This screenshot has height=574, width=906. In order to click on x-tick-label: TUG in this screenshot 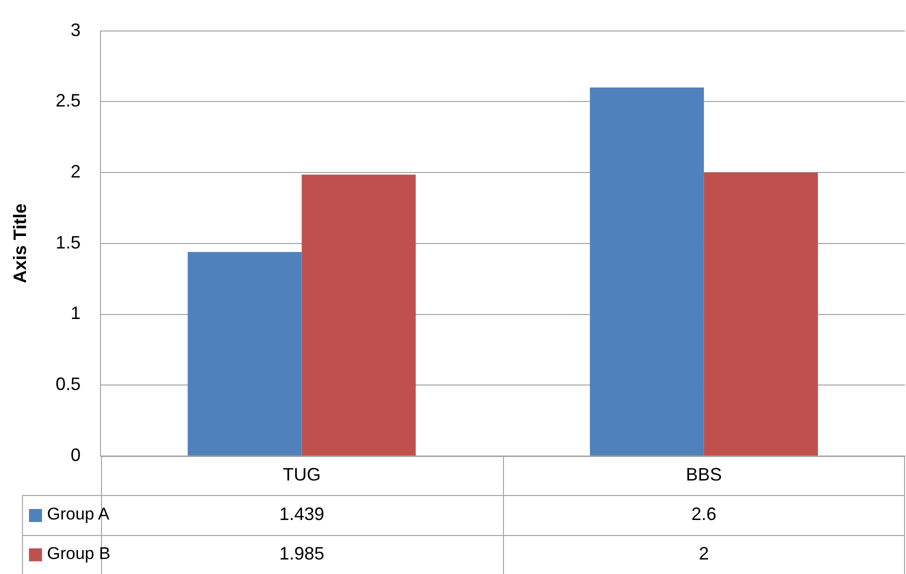, I will do `click(301, 474)`.